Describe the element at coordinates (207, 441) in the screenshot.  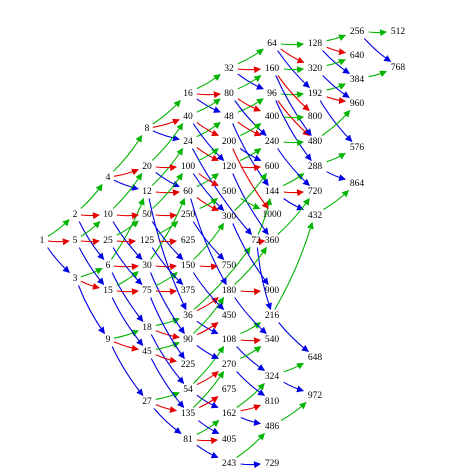
I see `edge-n81-to-n405` at that location.